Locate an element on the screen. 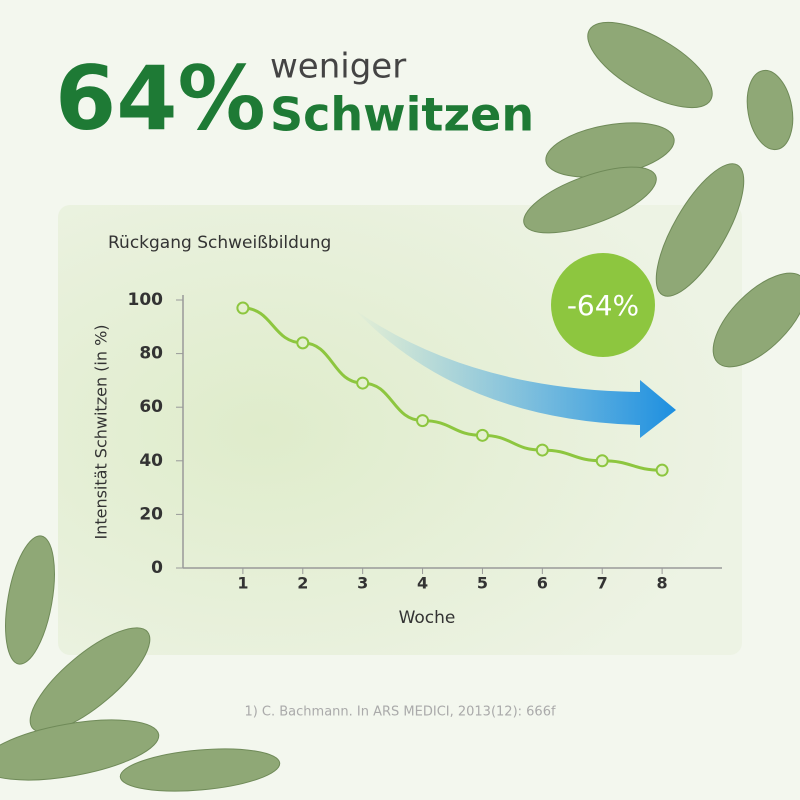 This screenshot has height=800, width=800. headline-line2: Schwitzen is located at coordinates (402, 115).